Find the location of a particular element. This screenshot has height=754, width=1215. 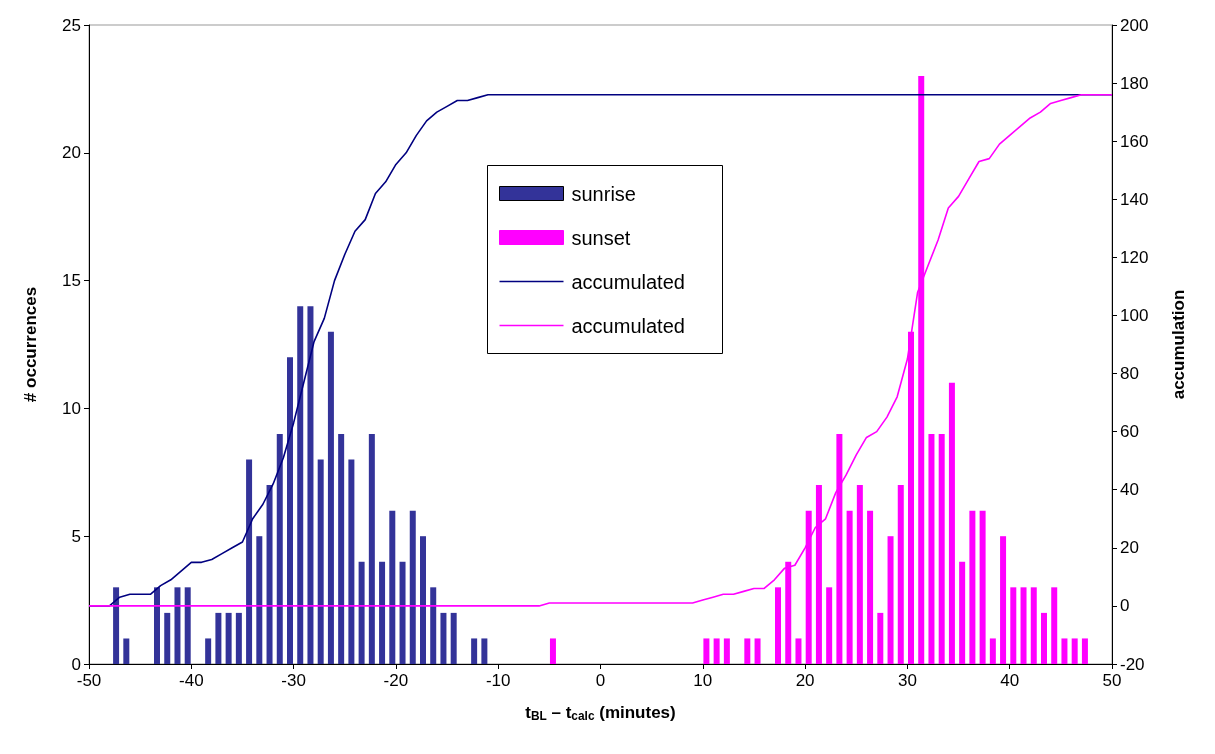

y-tick-label: 0 is located at coordinates (76, 664).